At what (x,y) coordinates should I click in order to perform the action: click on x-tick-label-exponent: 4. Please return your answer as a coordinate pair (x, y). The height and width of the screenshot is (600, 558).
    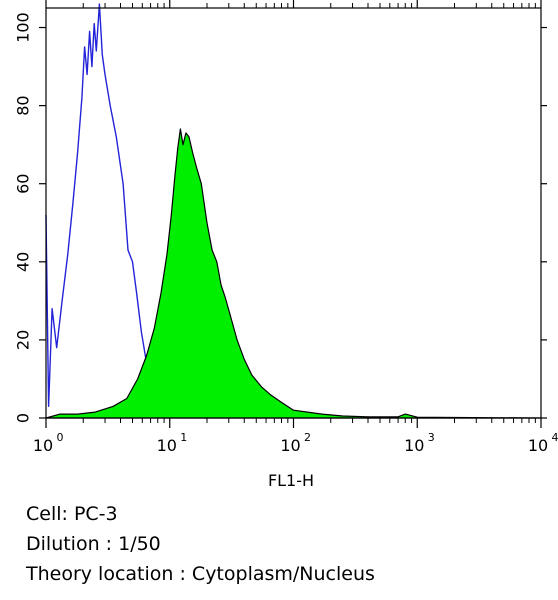
    Looking at the image, I should click on (555, 437).